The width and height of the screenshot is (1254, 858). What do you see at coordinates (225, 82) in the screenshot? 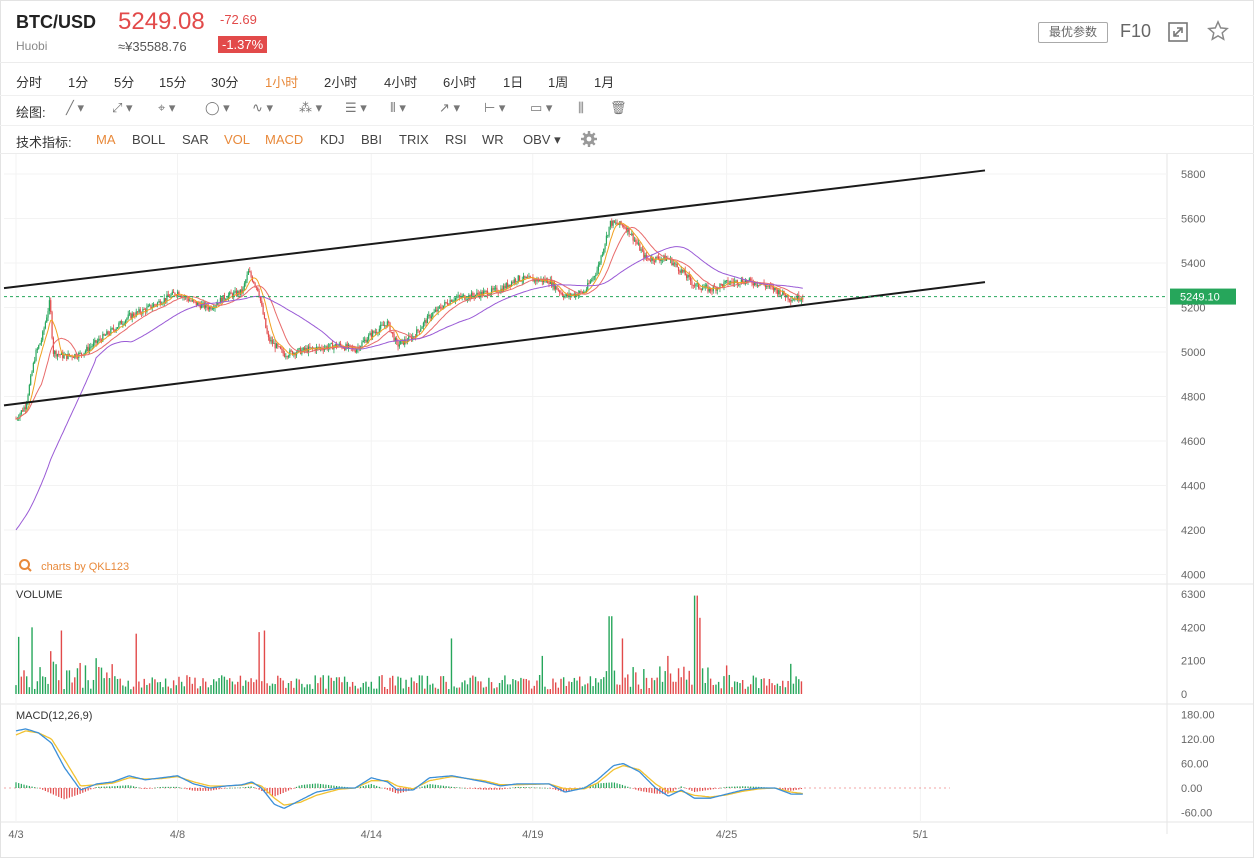
I see `period-4: 30分` at bounding box center [225, 82].